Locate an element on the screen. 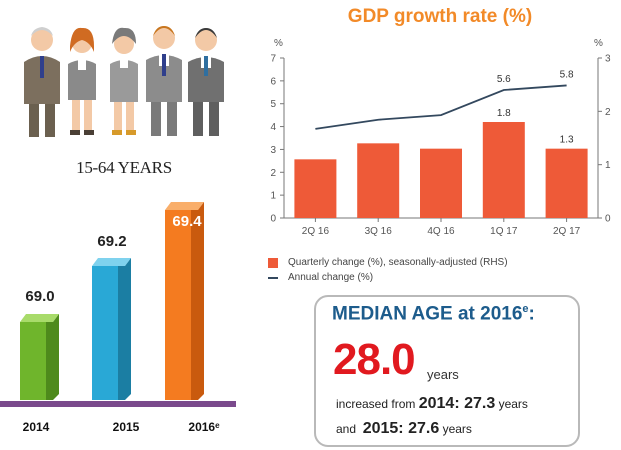 The image size is (621, 450). population-bar-2015 is located at coordinates (111, 329).